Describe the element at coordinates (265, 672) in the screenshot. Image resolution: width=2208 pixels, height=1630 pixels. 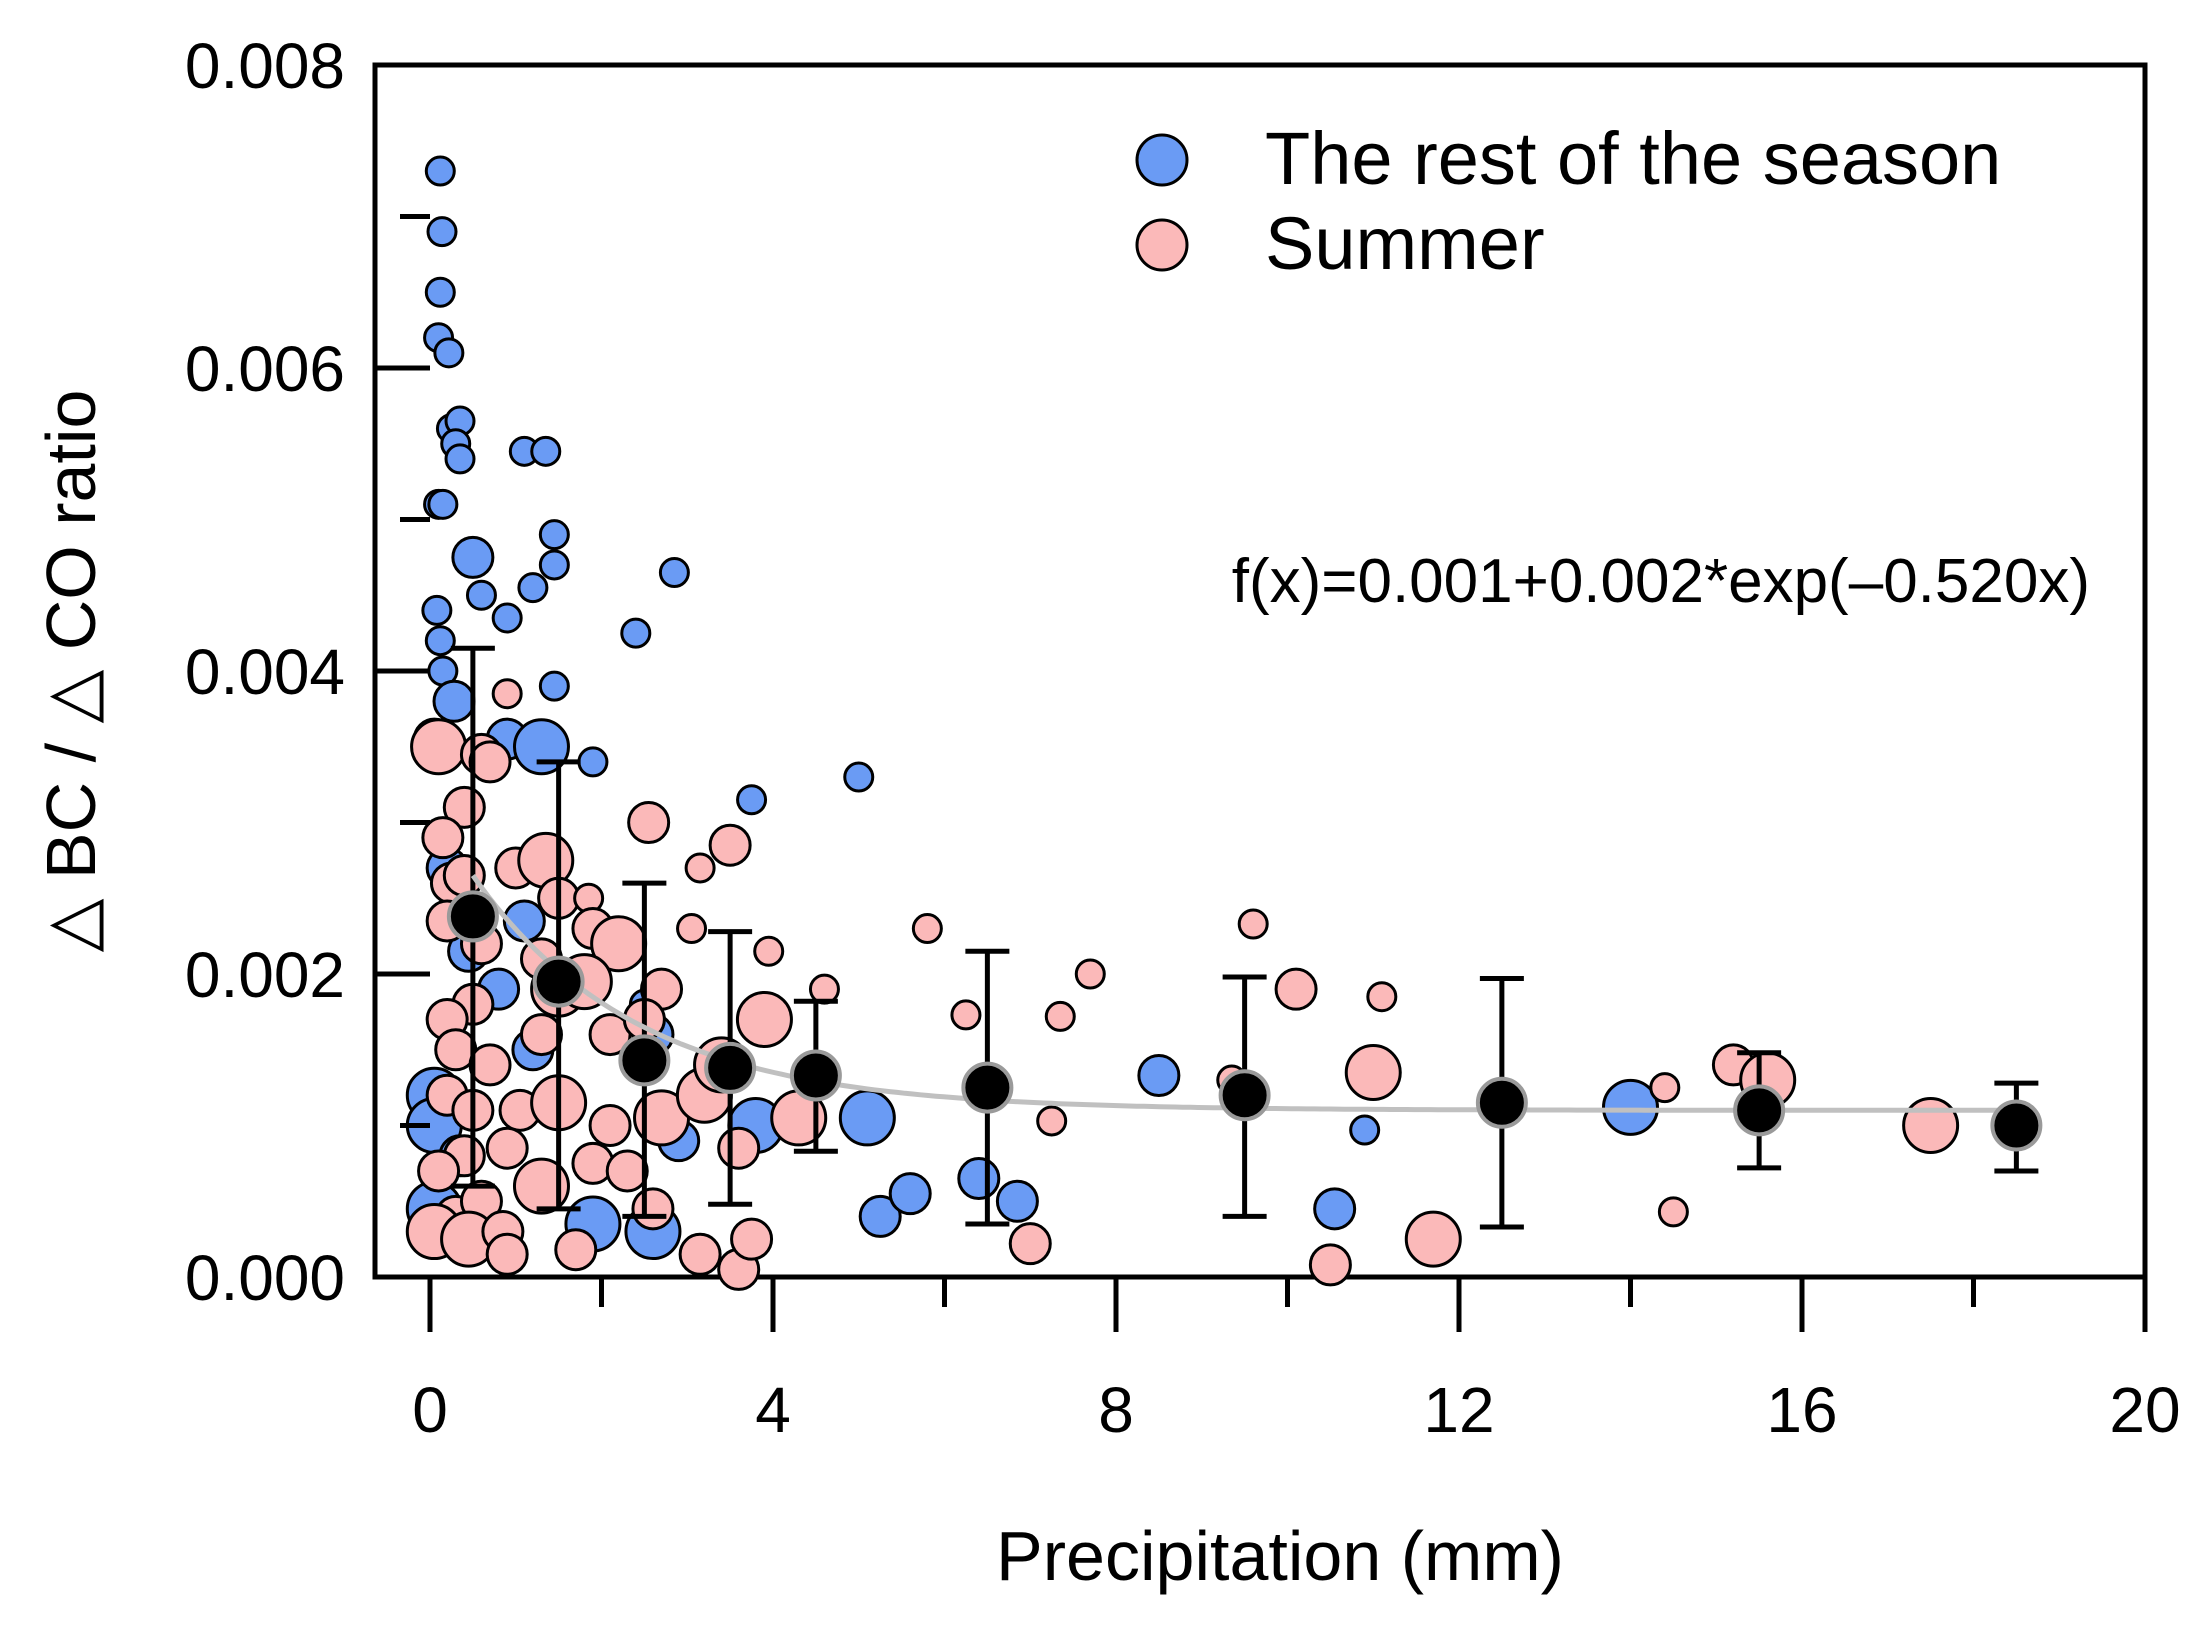
I see `y-tick-label: 0.004` at that location.